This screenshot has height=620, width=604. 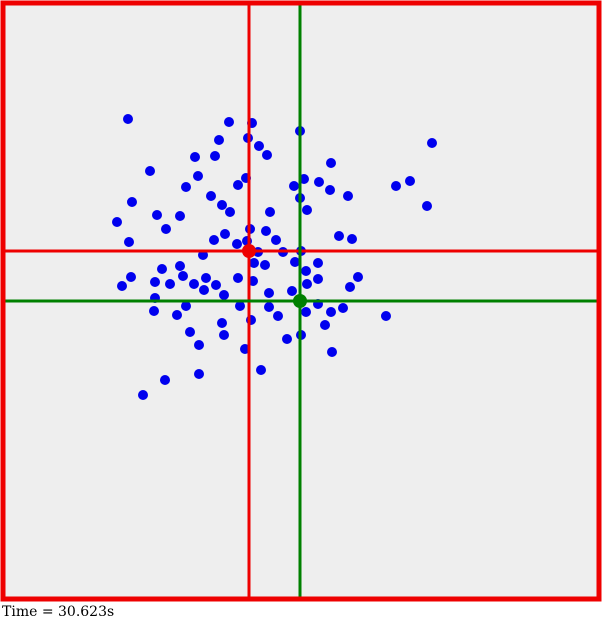 What do you see at coordinates (58, 612) in the screenshot?
I see `time-readout: Time = 30.623s` at bounding box center [58, 612].